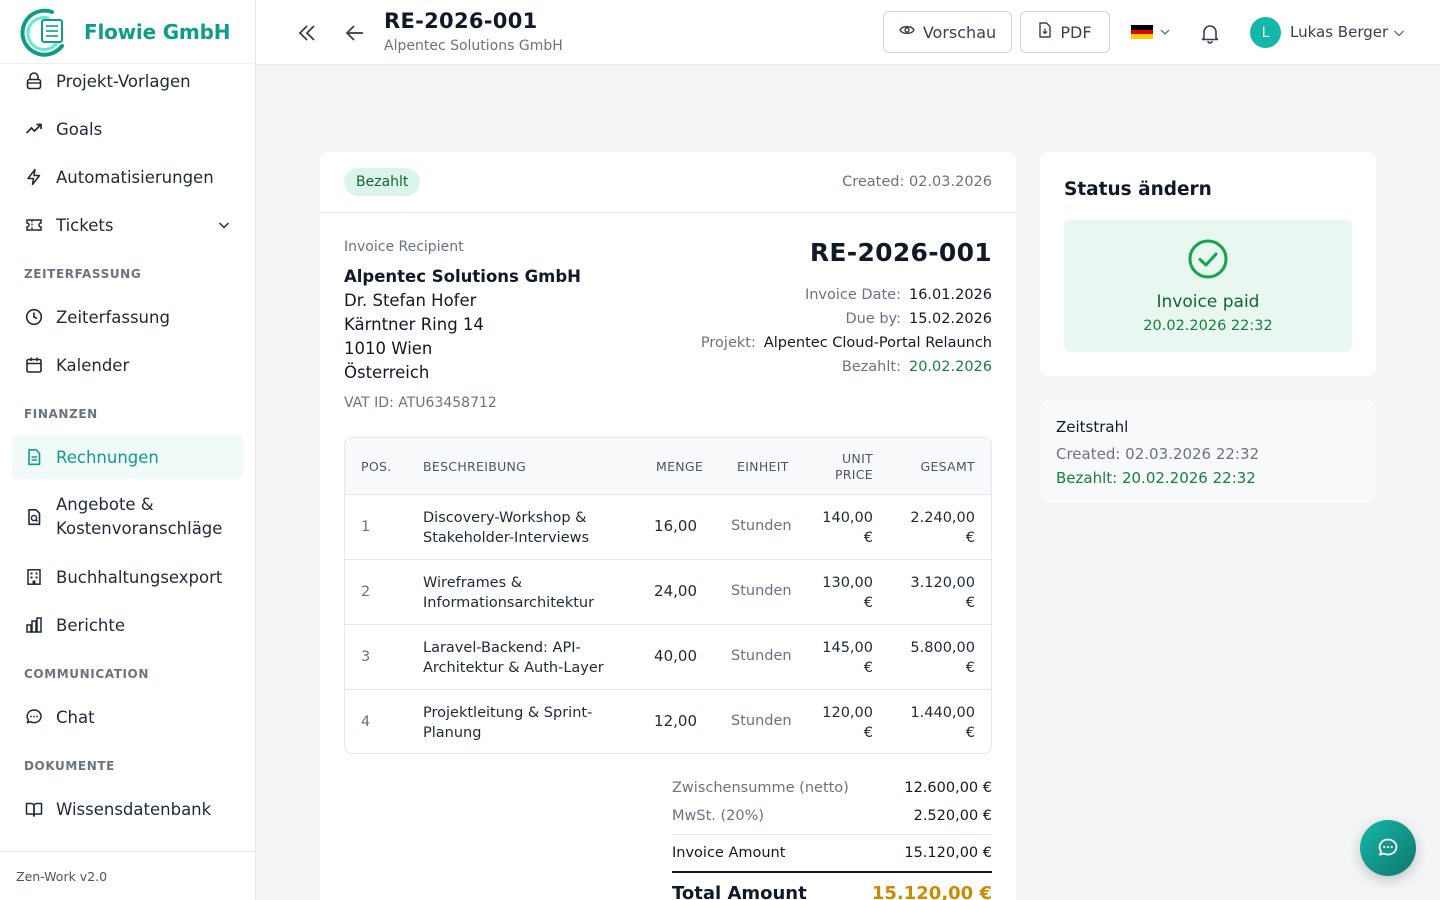 This screenshot has width=1440, height=900. I want to click on back-arrow-icon, so click(355, 33).